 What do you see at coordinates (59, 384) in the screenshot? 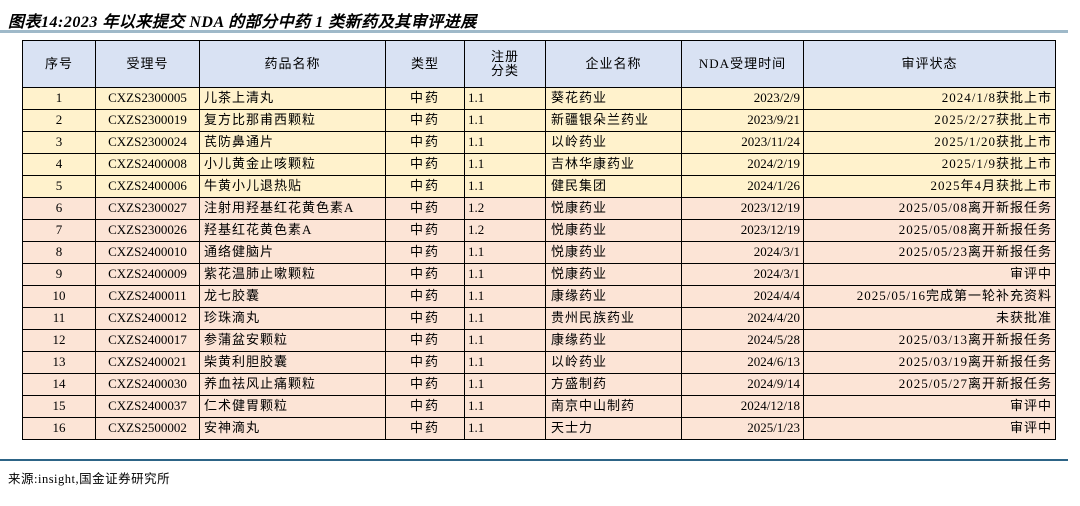
I see `cell-seq: 14` at bounding box center [59, 384].